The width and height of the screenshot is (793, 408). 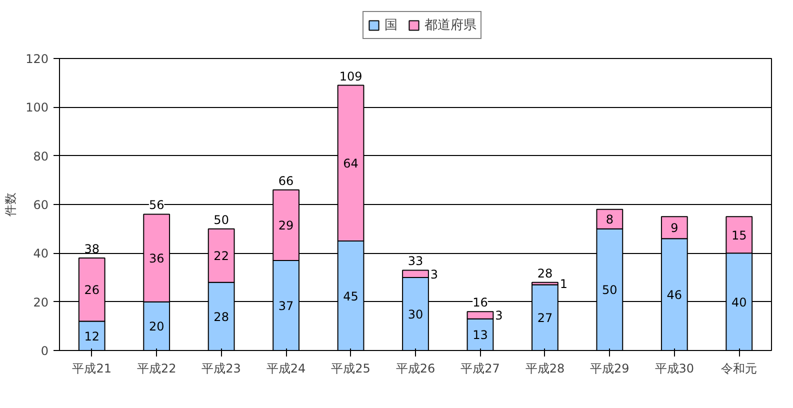 What do you see at coordinates (92, 369) in the screenshot?
I see `x-tick-label: 平成21` at bounding box center [92, 369].